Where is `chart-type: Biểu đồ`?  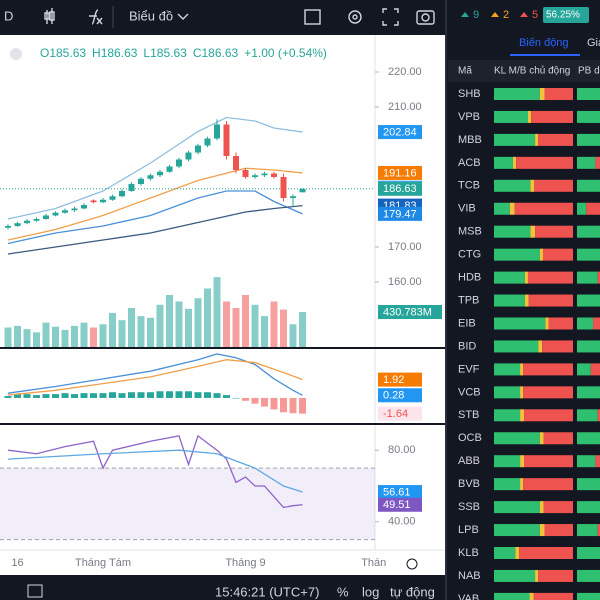 chart-type: Biểu đồ is located at coordinates (151, 15).